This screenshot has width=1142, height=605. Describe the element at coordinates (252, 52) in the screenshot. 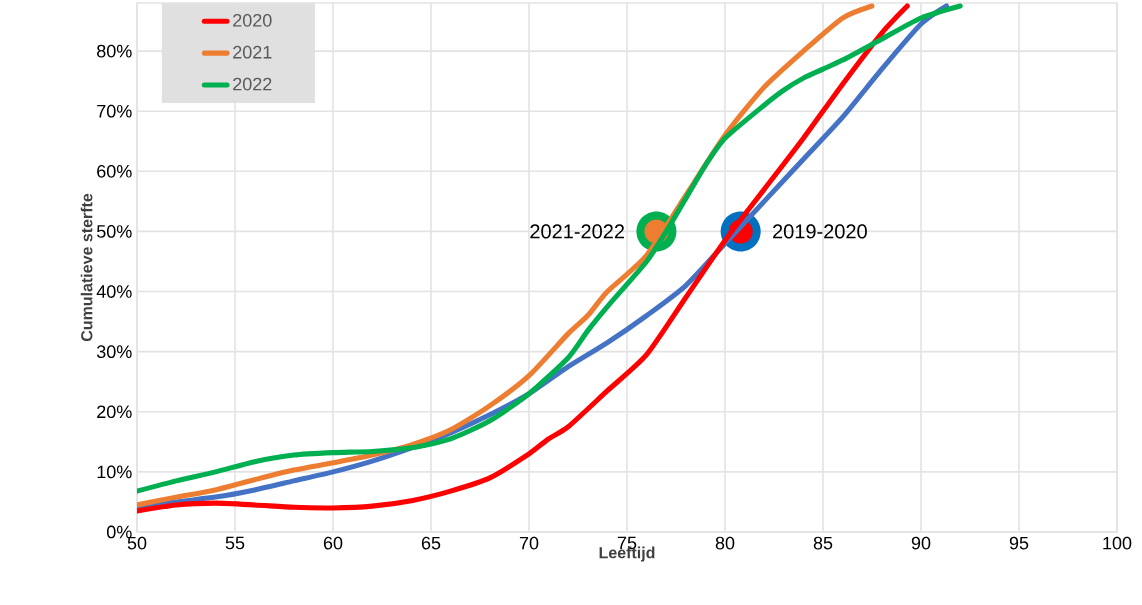

I see `legend-label: 2021` at that location.